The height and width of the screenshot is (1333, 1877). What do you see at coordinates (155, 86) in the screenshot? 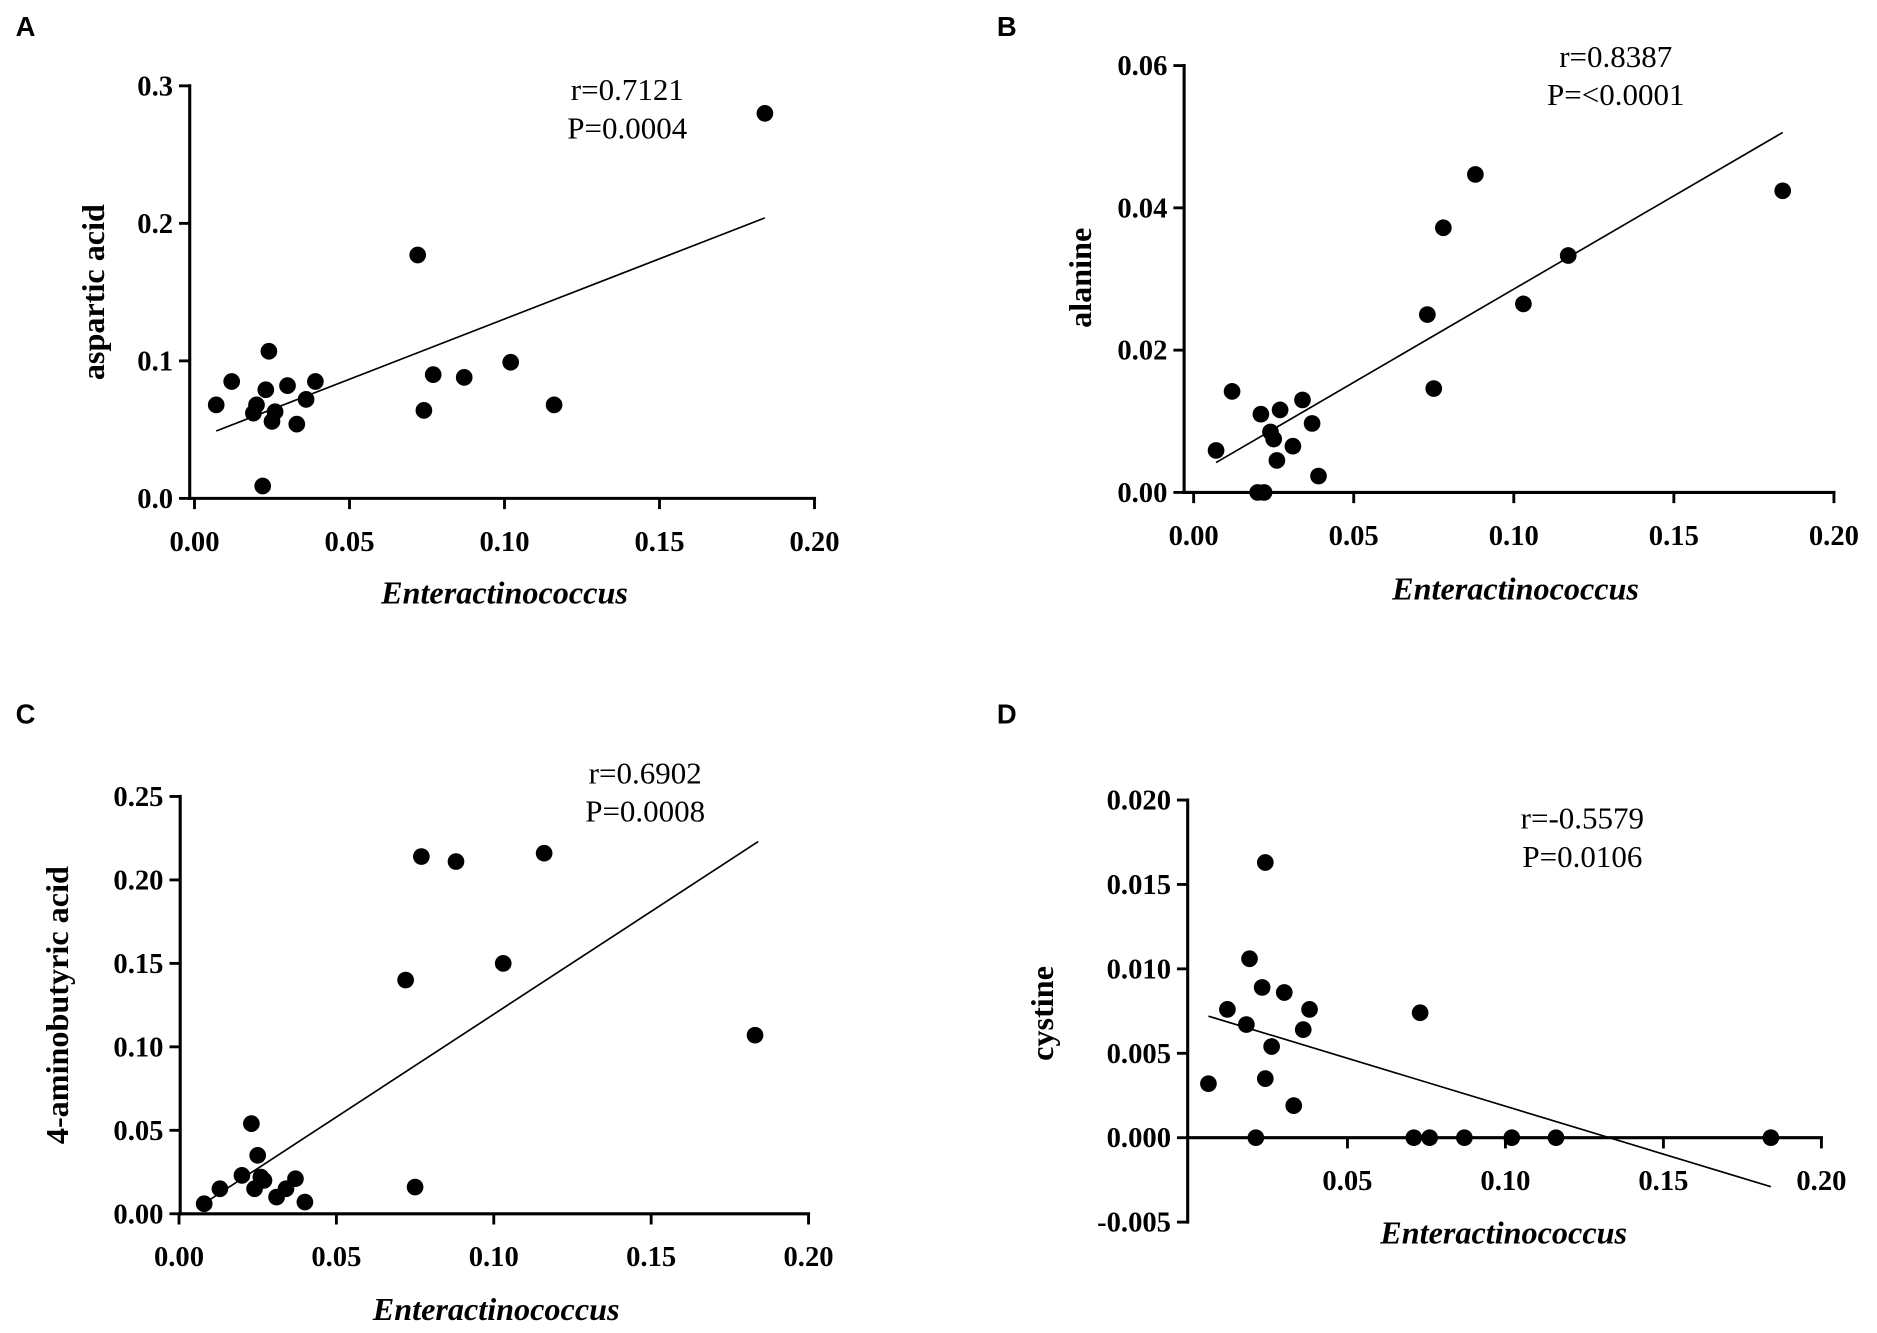
I see `y-tick-label: 0.3` at bounding box center [155, 86].